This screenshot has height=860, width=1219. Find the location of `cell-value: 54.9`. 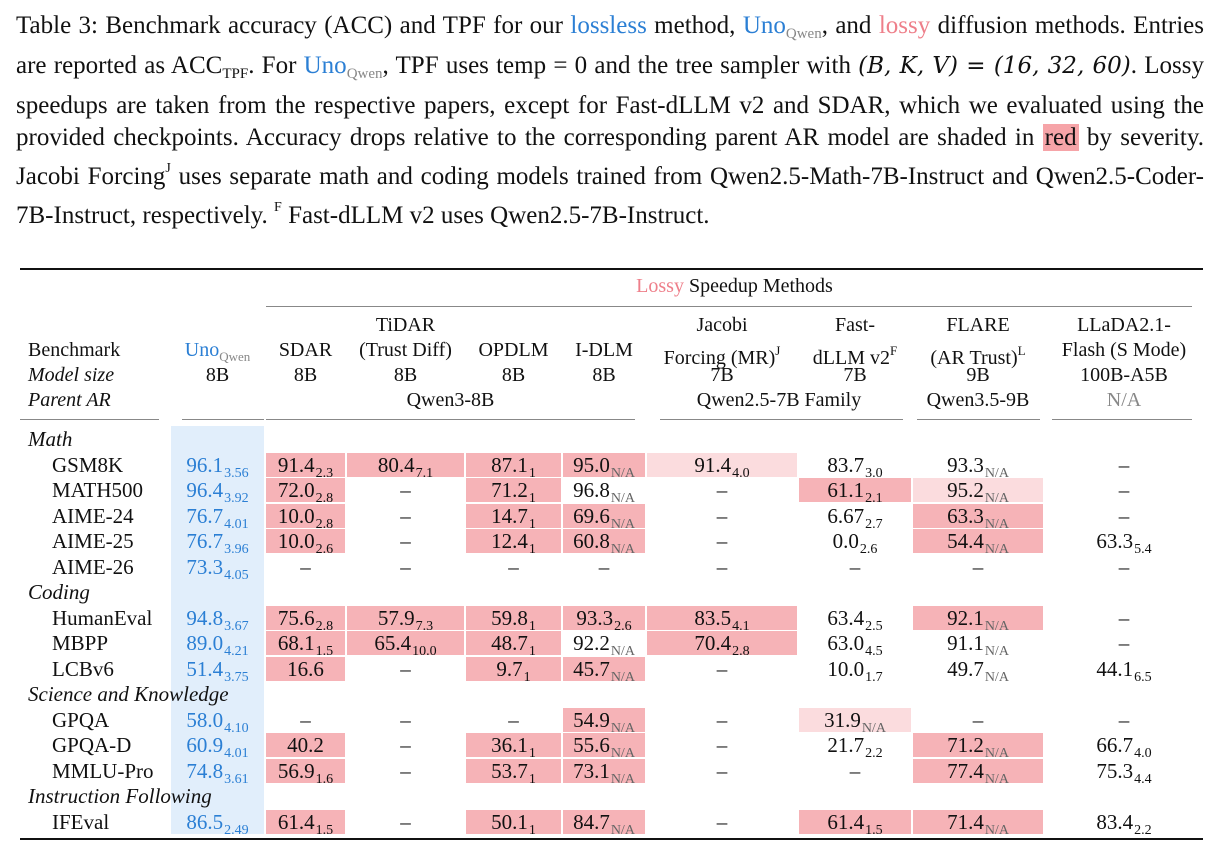

cell-value: 54.9 is located at coordinates (591, 719).